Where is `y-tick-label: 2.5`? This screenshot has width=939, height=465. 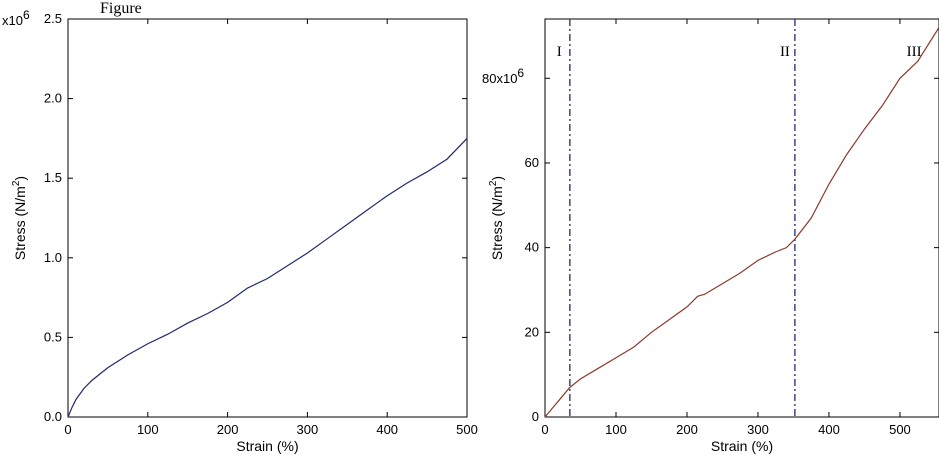 y-tick-label: 2.5 is located at coordinates (53, 18).